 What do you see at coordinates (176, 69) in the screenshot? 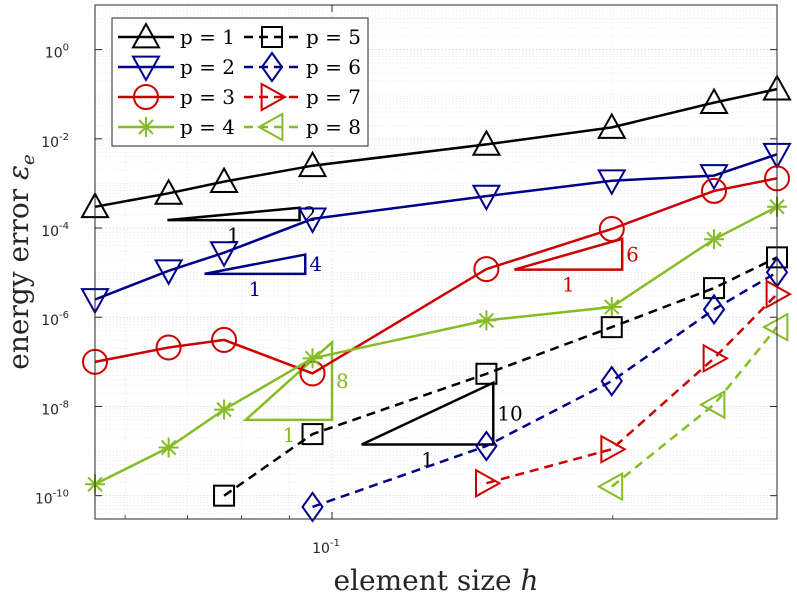
I see `legend-item: p = 2` at bounding box center [176, 69].